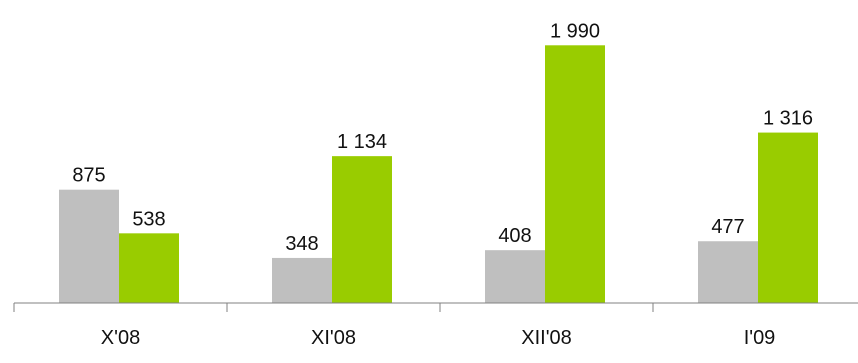 The image size is (858, 363). What do you see at coordinates (301, 244) in the screenshot?
I see `data-label-series-1-1: 348` at bounding box center [301, 244].